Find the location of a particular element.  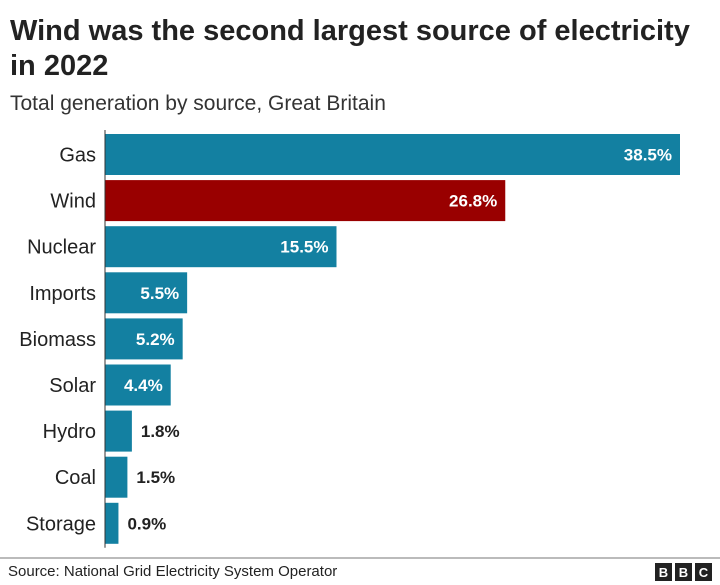

bar-wind is located at coordinates (305, 201).